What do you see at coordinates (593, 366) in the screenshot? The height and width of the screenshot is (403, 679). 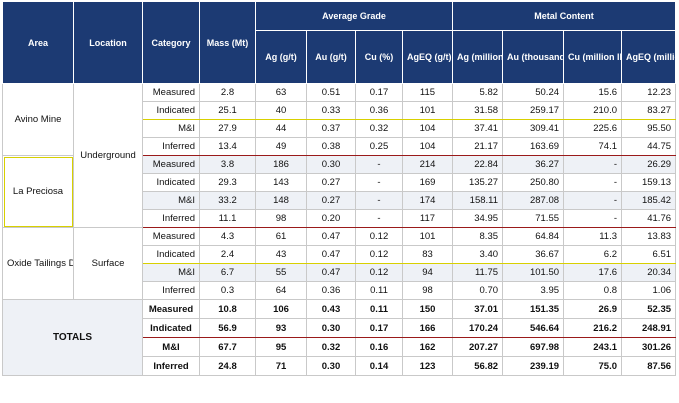 I see `cu-content-cell: 75.0` at bounding box center [593, 366].